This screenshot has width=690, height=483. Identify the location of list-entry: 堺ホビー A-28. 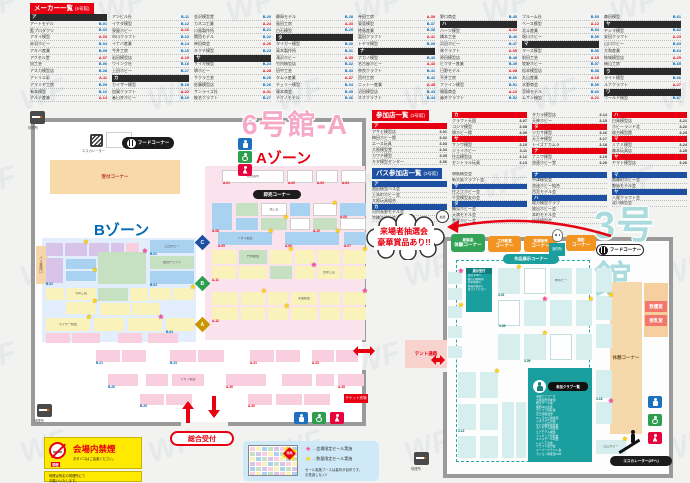
(232, 72).